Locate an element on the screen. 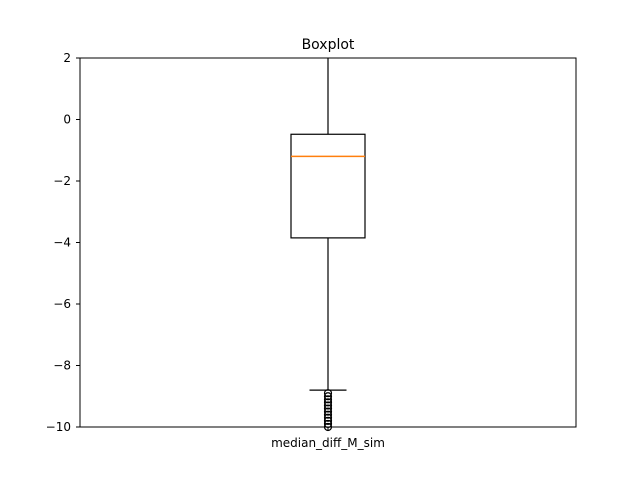  y-tick-label-0: 2 is located at coordinates (67, 58).